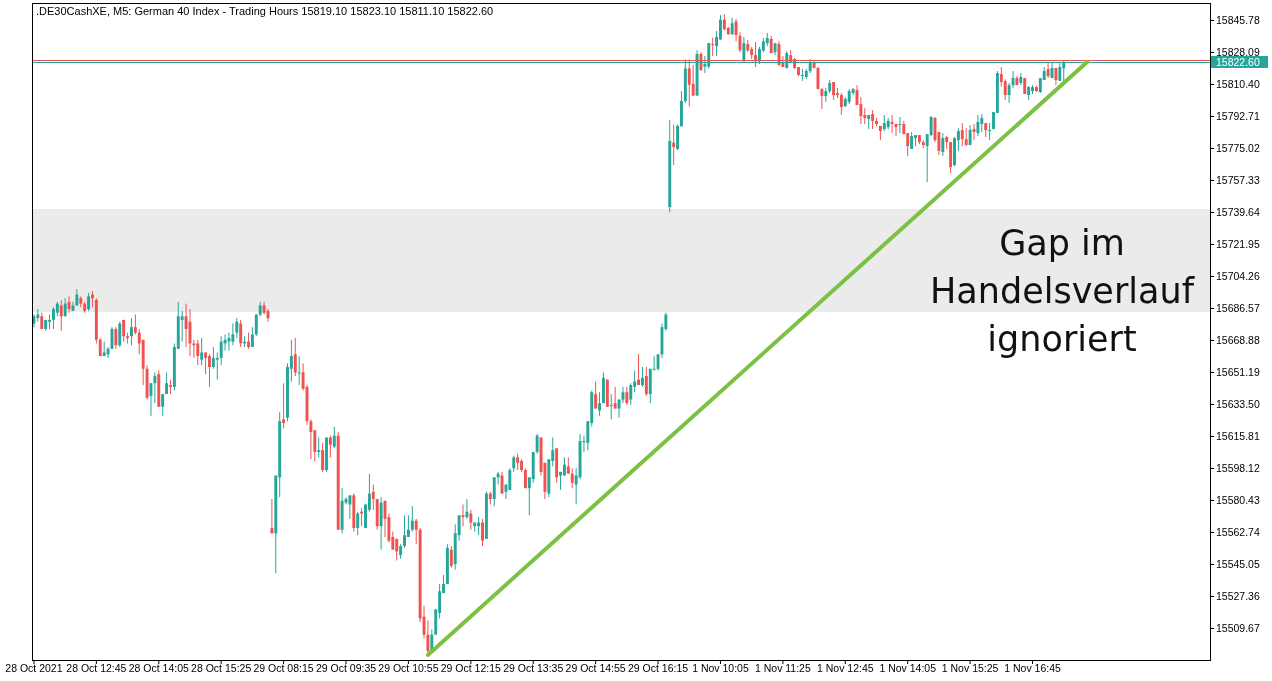 This screenshot has height=681, width=1272. What do you see at coordinates (658, 668) in the screenshot?
I see `x-tick-label: 29 Oct 16:15` at bounding box center [658, 668].